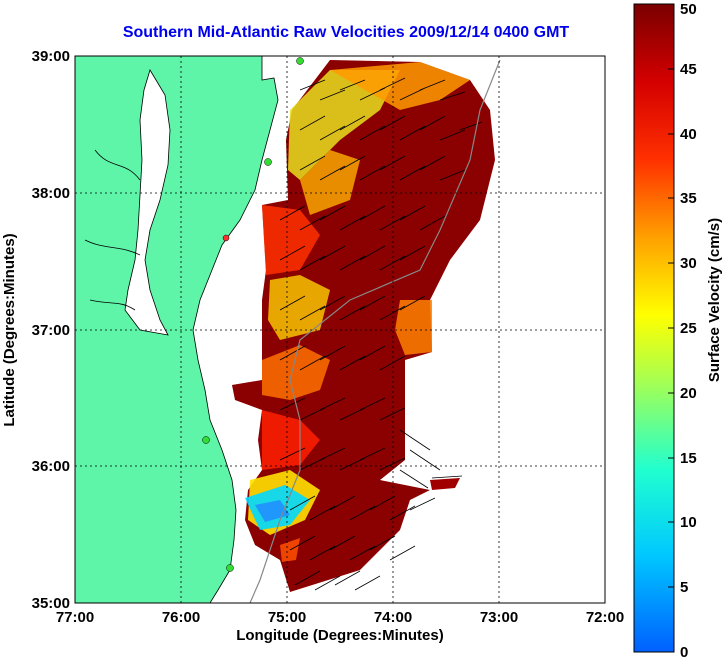 The image size is (724, 659). I want to click on y-tick-label: 38:00, so click(51, 193).